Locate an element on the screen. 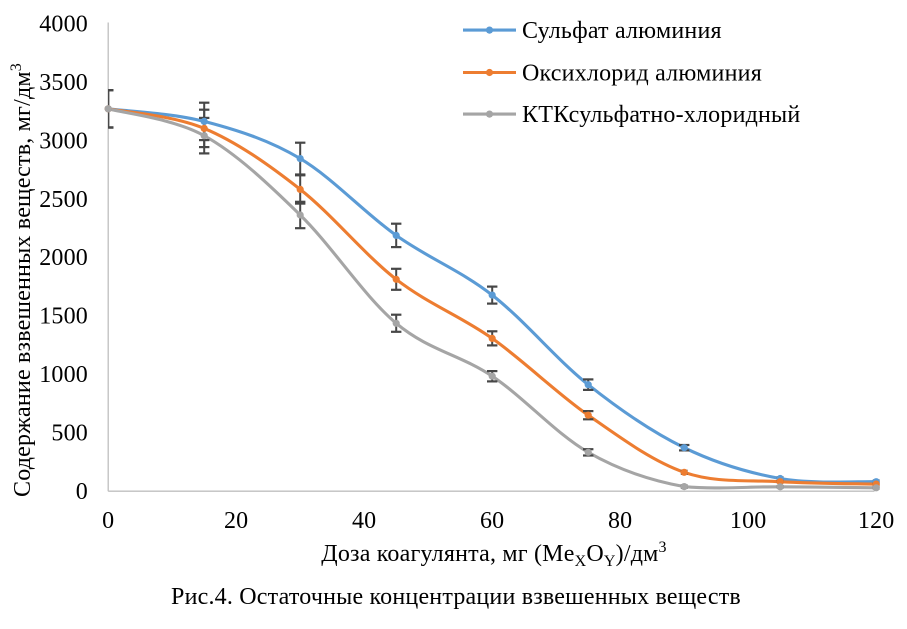 Image resolution: width=907 pixels, height=629 pixels. svg-text:Доза коагулянта, мг (MeXOY)/дм: Доза коагулянта, мг (MeXOY)/дм3 is located at coordinates (493, 554).